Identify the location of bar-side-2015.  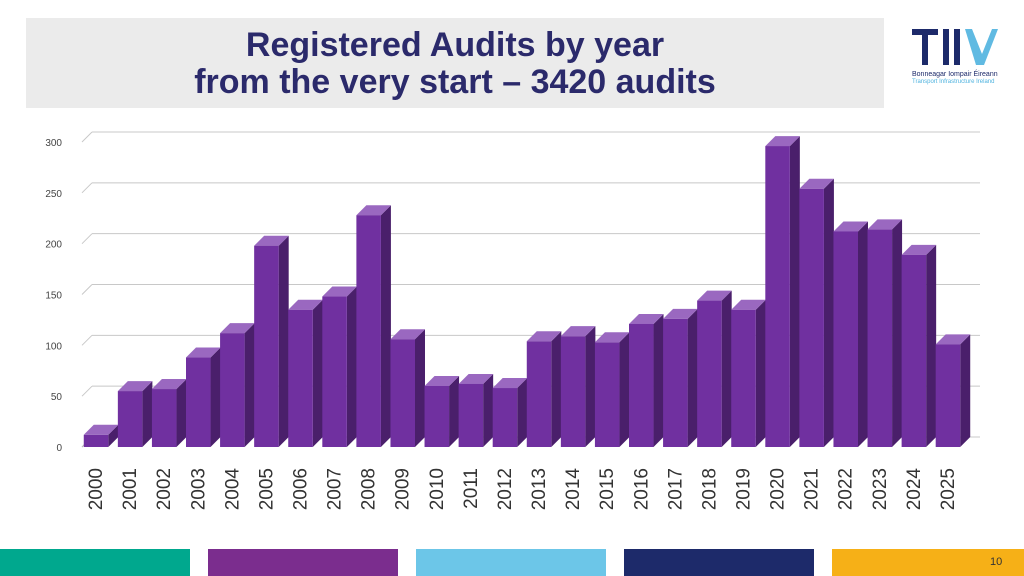
(624, 389).